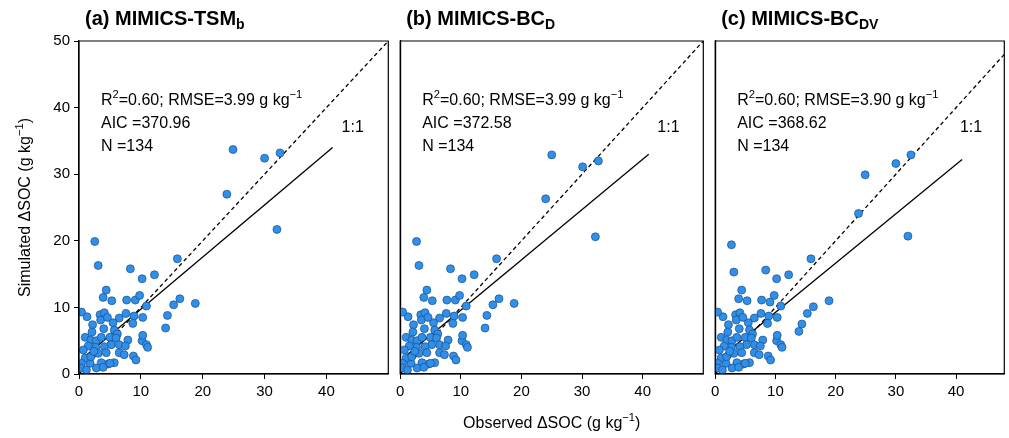 The width and height of the screenshot is (1009, 438). What do you see at coordinates (61, 239) in the screenshot?
I see `y-tick-label: 20` at bounding box center [61, 239].